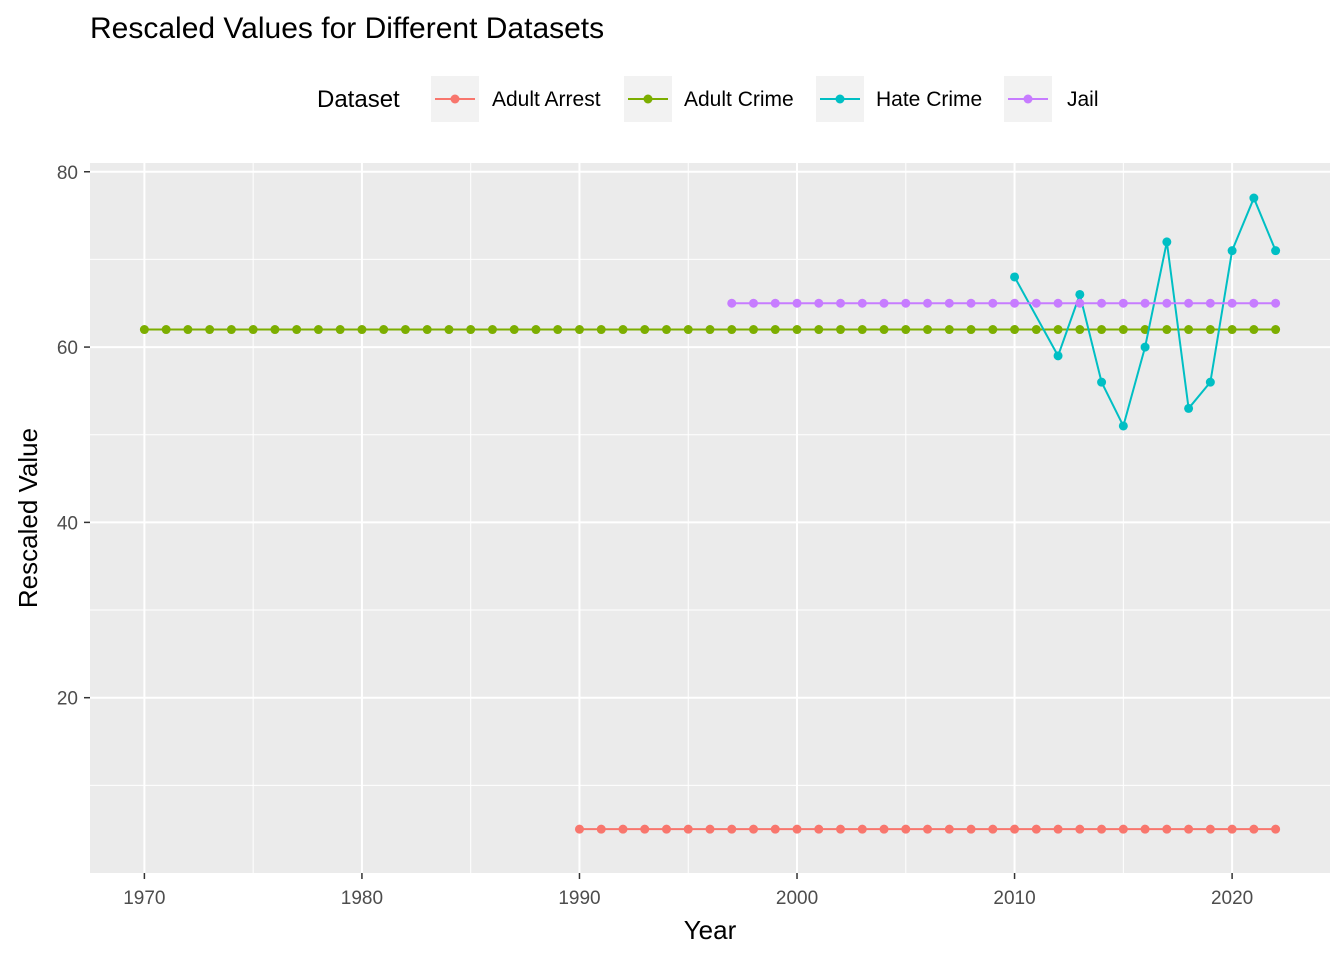 The width and height of the screenshot is (1344, 960). Describe the element at coordinates (739, 99) in the screenshot. I see `legend-label-adult-crime: Adult Crime` at that location.